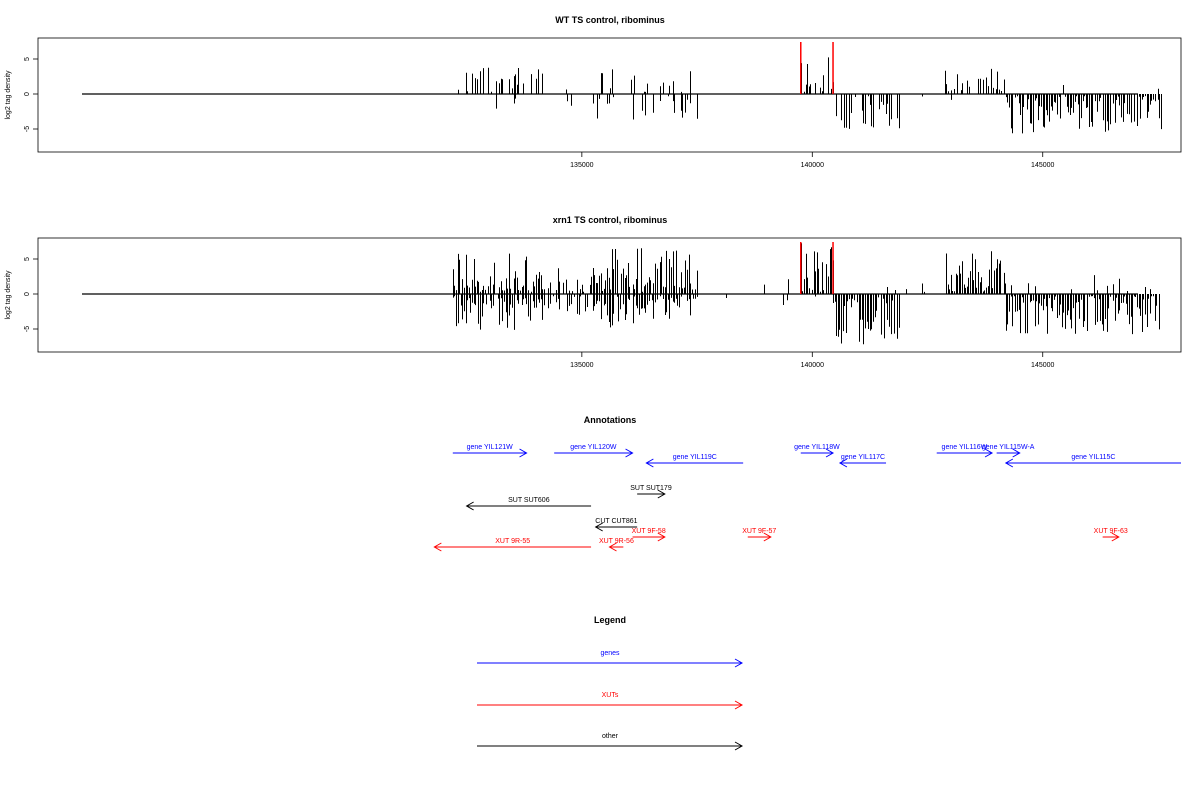 This screenshot has width=1200, height=800. I want to click on wt-highlight-lines, so click(817, 68).